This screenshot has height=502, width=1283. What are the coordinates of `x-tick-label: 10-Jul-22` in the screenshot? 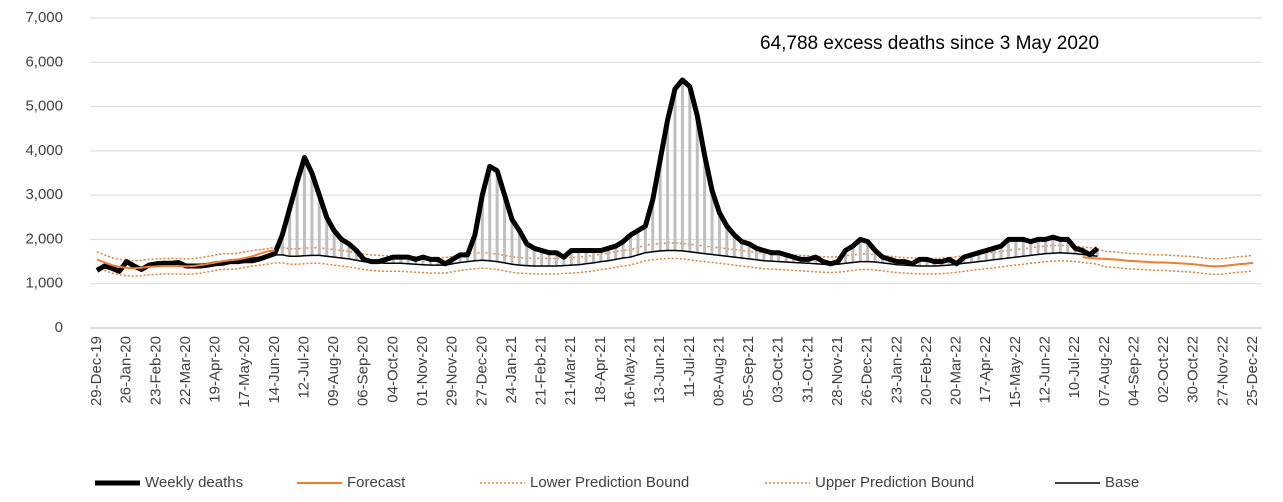 It's located at (1074, 367).